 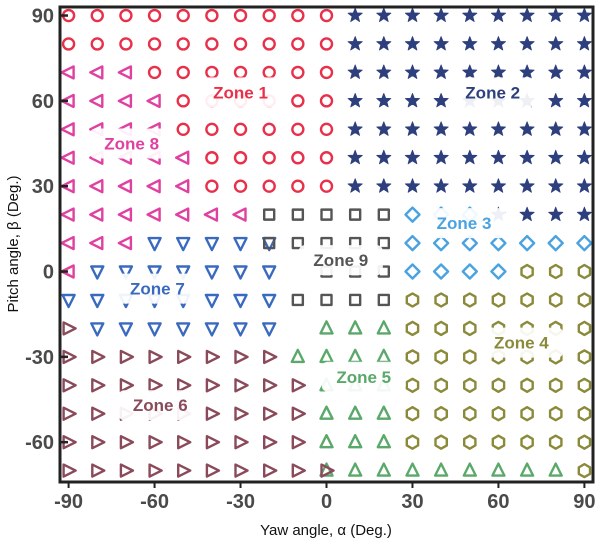 I want to click on y-tick-label: -30, so click(x=39, y=358).